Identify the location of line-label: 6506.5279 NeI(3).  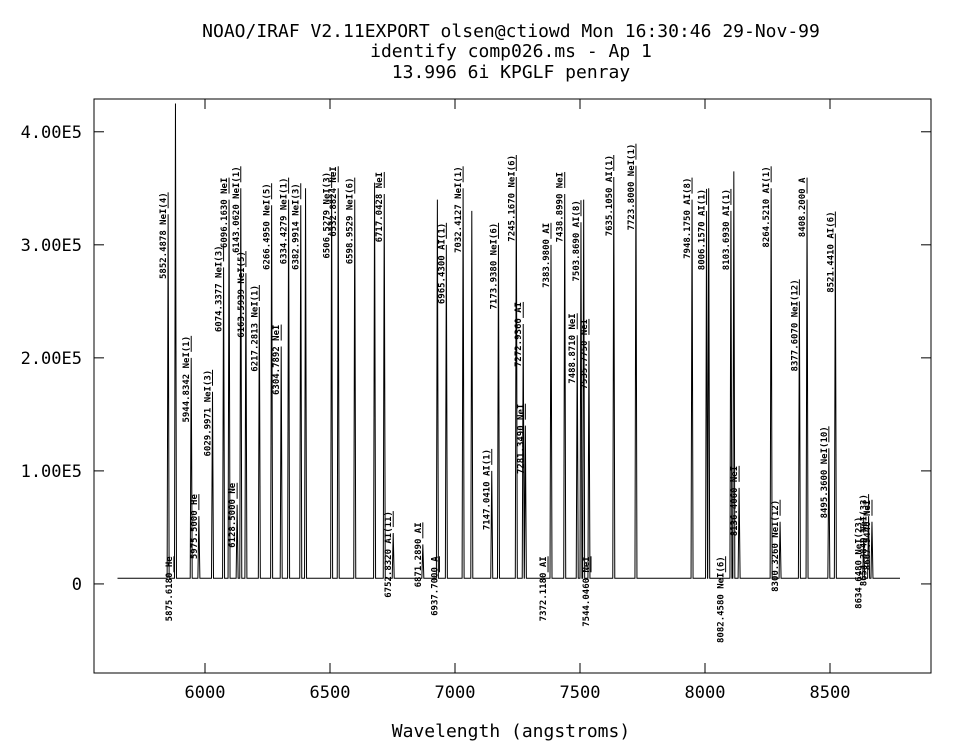
(328, 215).